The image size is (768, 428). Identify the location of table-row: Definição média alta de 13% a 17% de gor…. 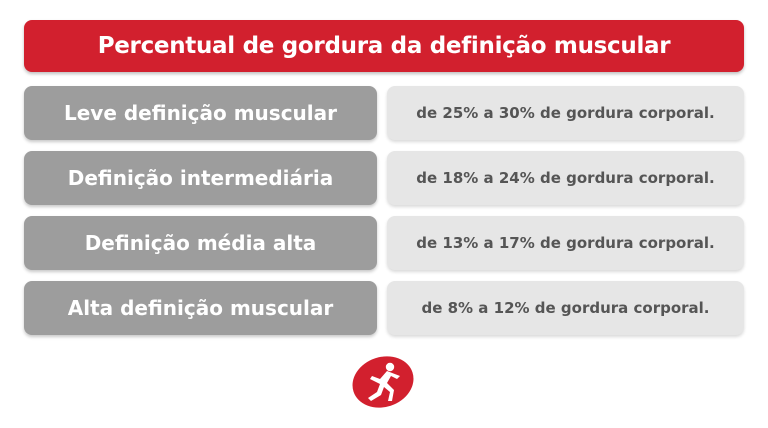
(384, 243).